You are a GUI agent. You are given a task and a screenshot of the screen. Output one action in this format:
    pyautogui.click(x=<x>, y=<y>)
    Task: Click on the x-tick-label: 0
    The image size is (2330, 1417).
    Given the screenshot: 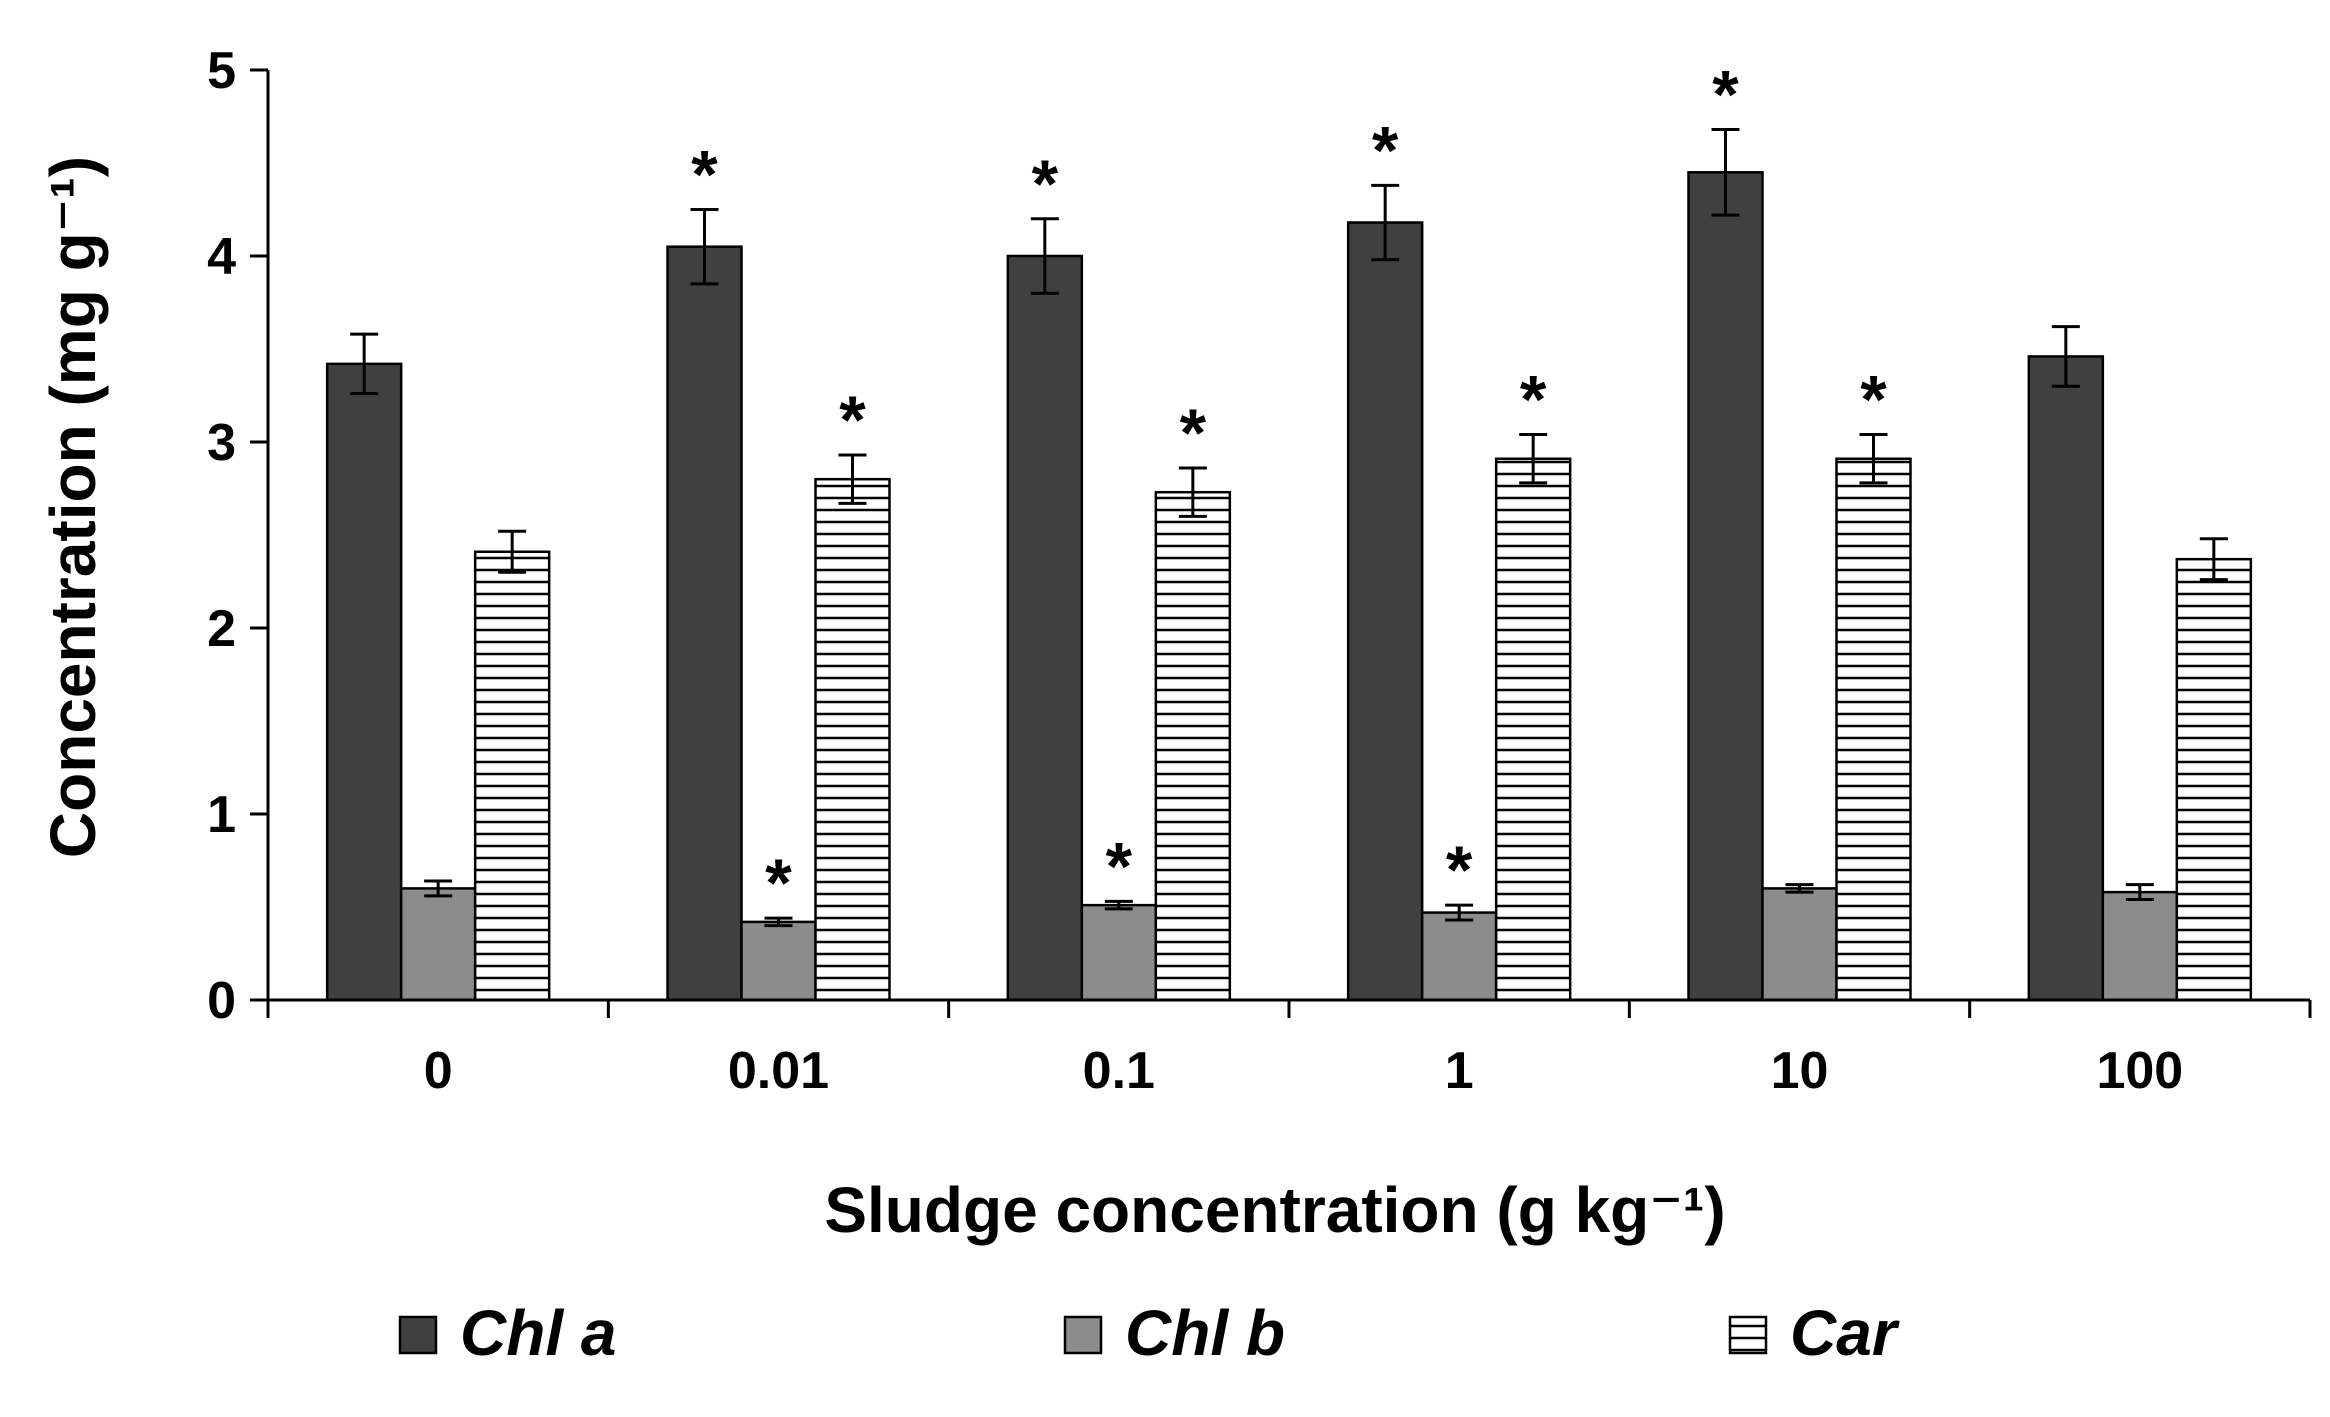 What is the action you would take?
    pyautogui.click(x=438, y=1071)
    